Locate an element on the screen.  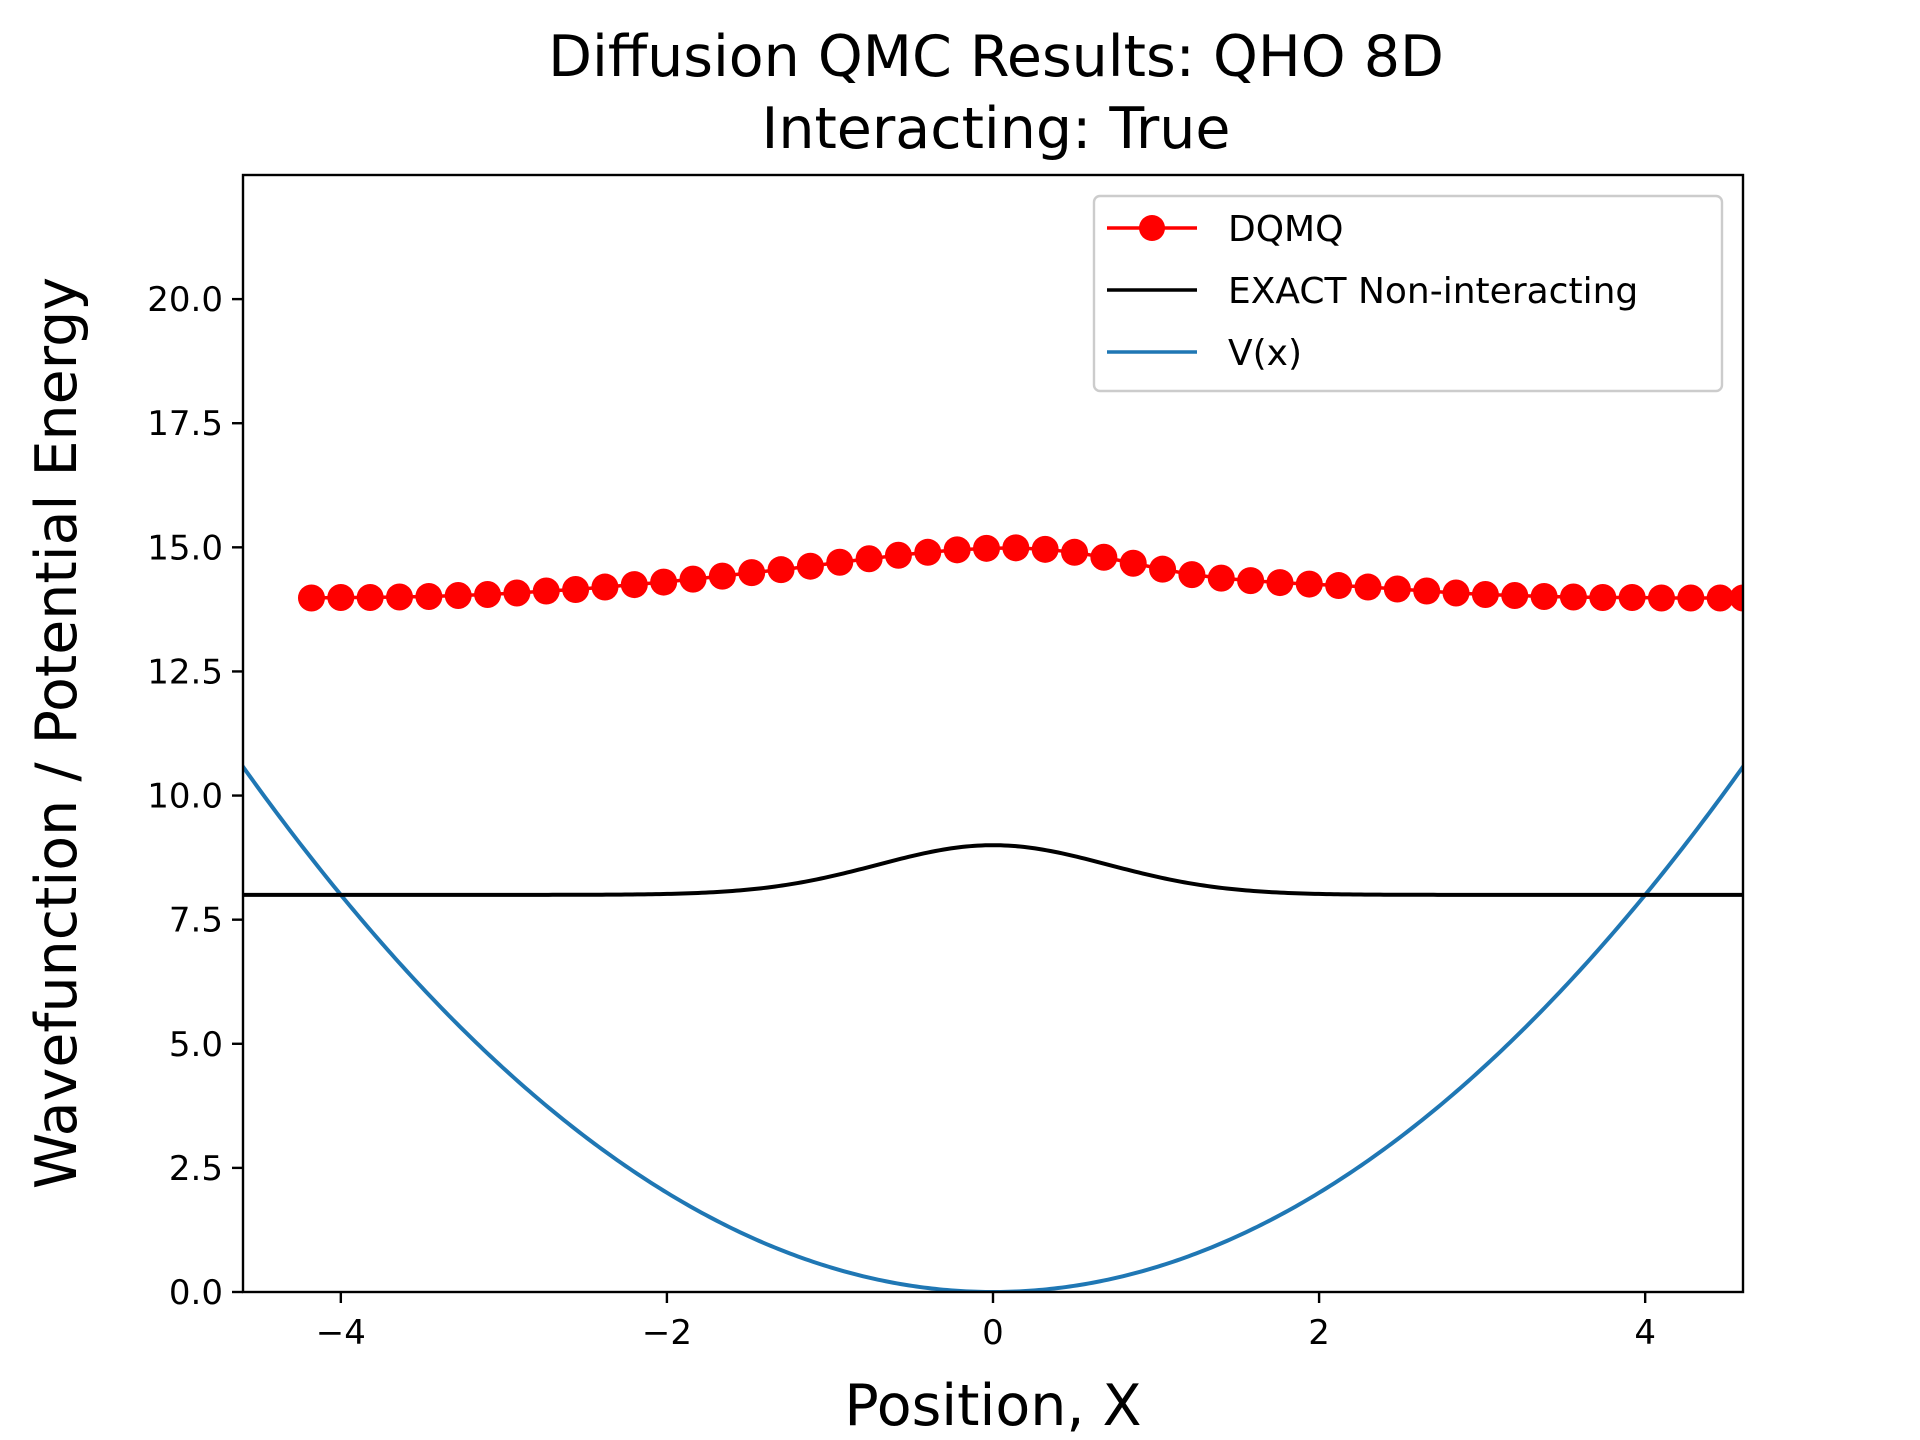
y-axis: 0.0 2.5 5.0 7.5 10.0 12.5 15.0 17.5 20.0 is located at coordinates (195, 796).